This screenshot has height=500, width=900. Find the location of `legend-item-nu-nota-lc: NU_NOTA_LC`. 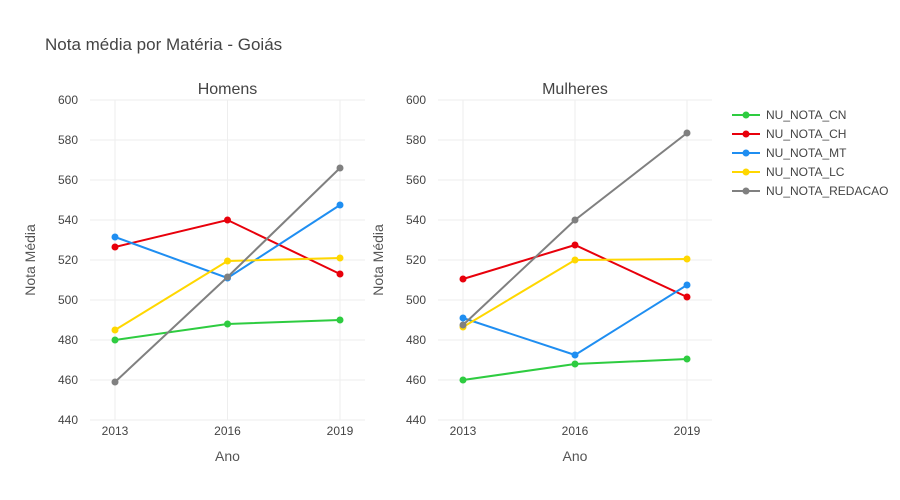

legend-item-nu-nota-lc: NU_NOTA_LC is located at coordinates (788, 172).